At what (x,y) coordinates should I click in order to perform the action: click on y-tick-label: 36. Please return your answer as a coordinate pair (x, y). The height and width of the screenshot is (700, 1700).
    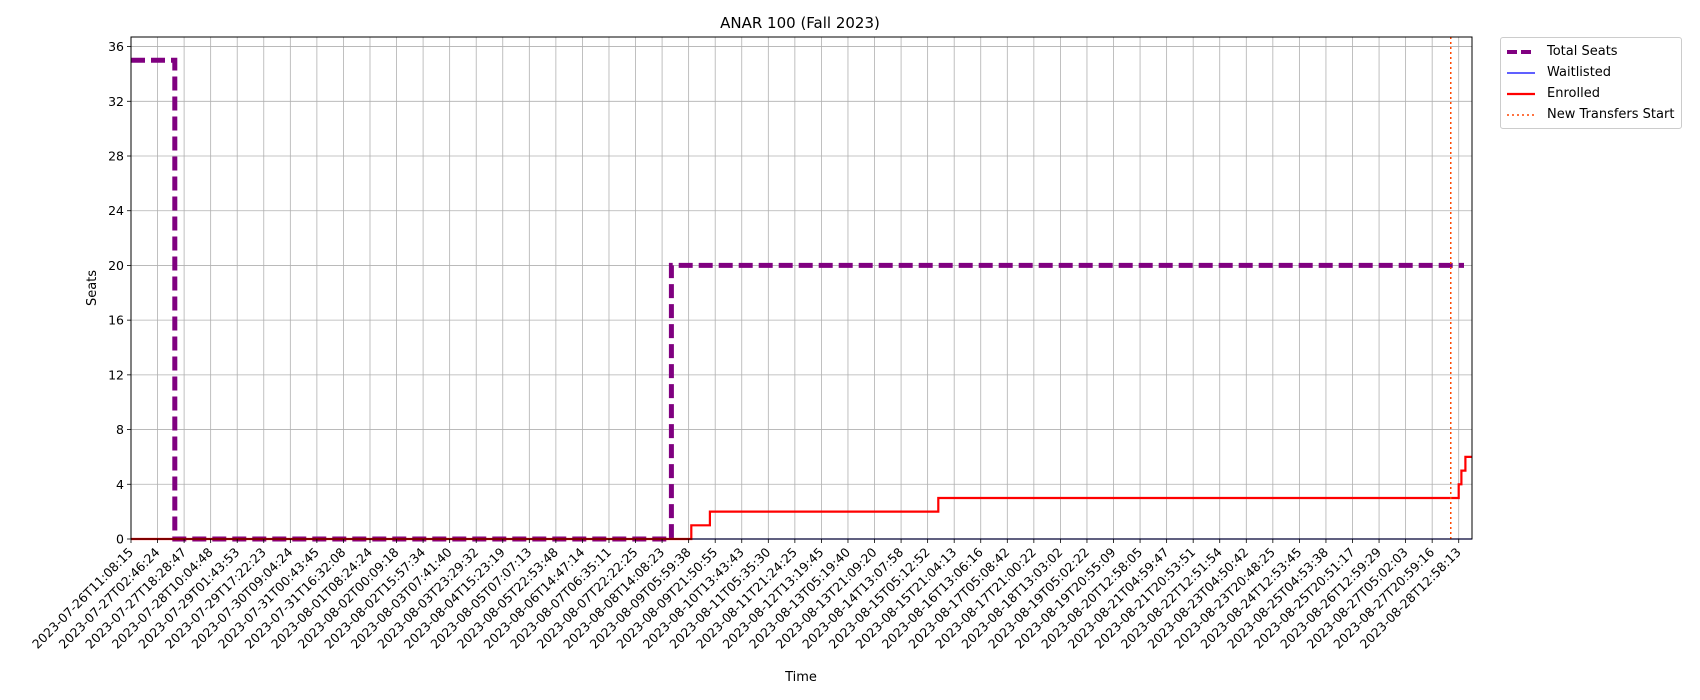
    Looking at the image, I should click on (116, 46).